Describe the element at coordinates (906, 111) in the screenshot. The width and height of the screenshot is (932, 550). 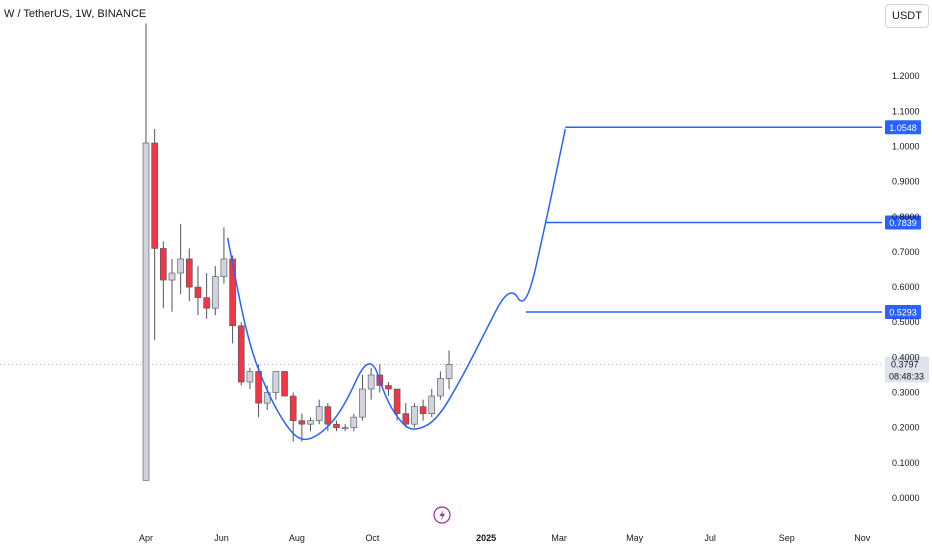
I see `price-tick-label: 1.1000` at that location.